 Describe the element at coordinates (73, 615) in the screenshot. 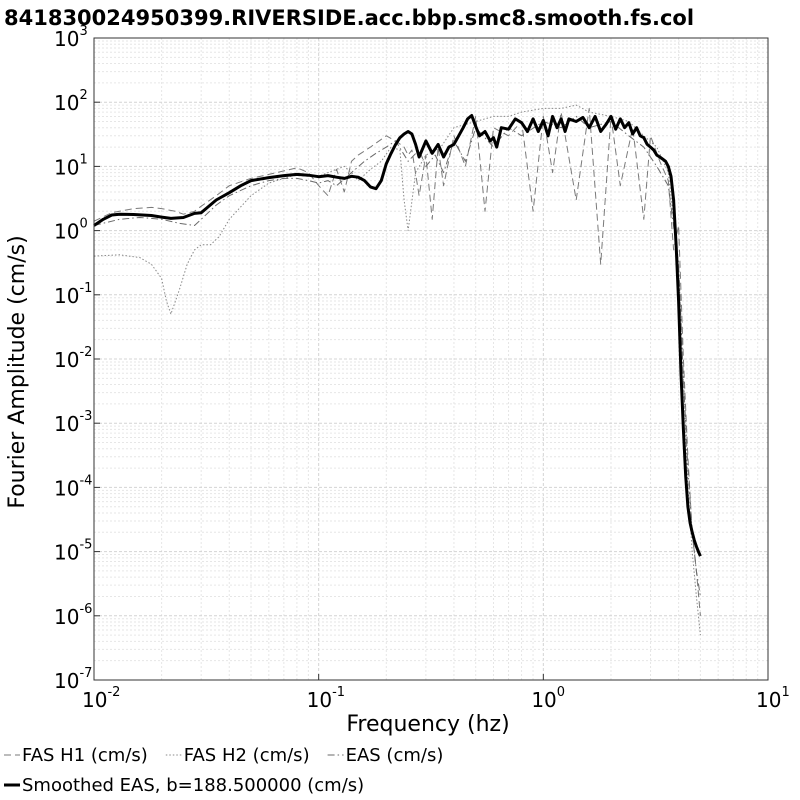

I see `y-tick-label: 10⁻⁶` at that location.